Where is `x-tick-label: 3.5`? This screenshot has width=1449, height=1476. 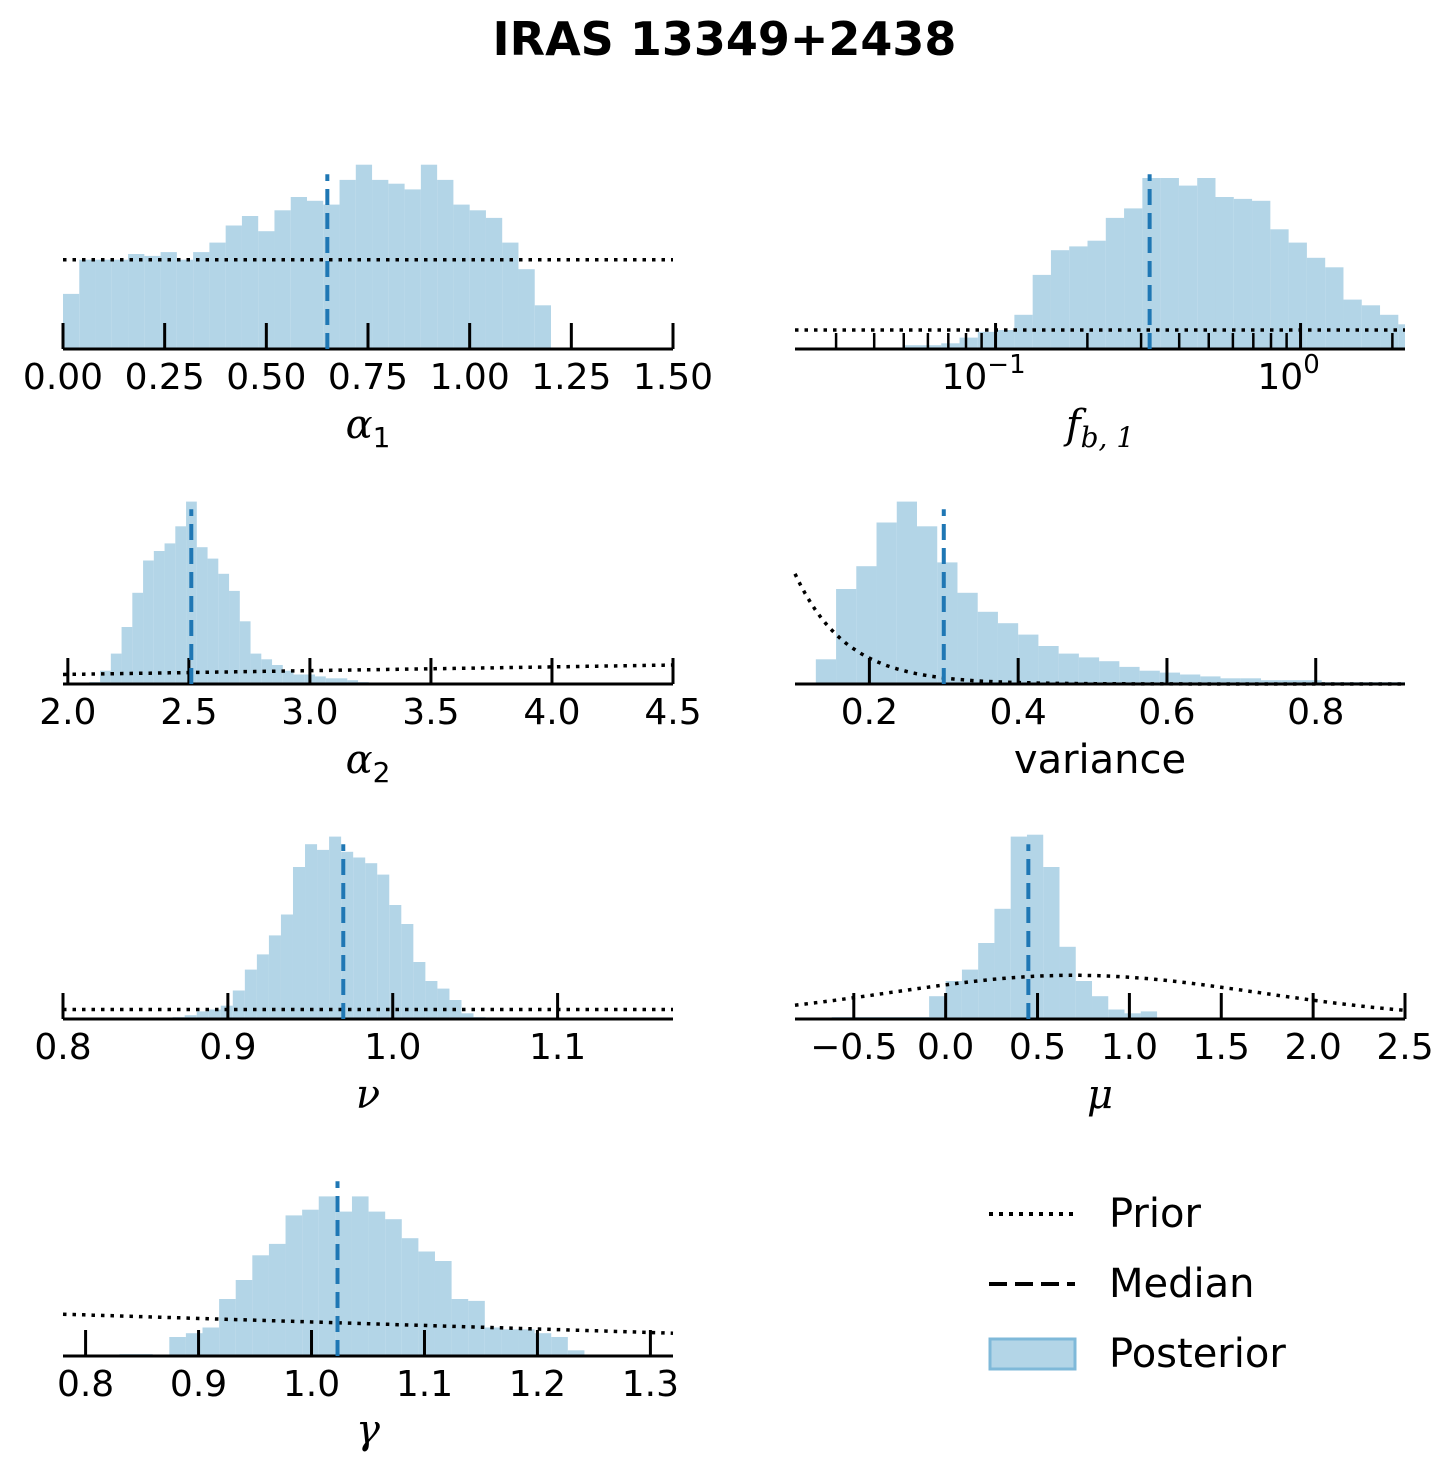
x-tick-label: 3.5 is located at coordinates (430, 712).